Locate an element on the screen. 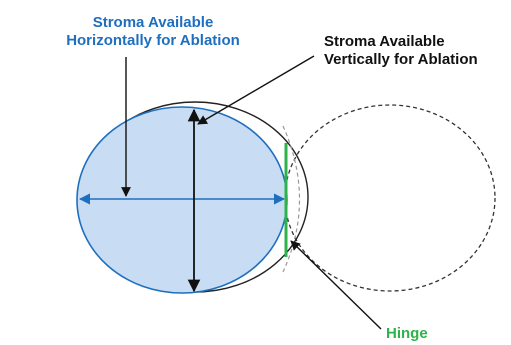  vertical-ablation-label: Stroma Available Vertically for Ablation is located at coordinates (401, 51).